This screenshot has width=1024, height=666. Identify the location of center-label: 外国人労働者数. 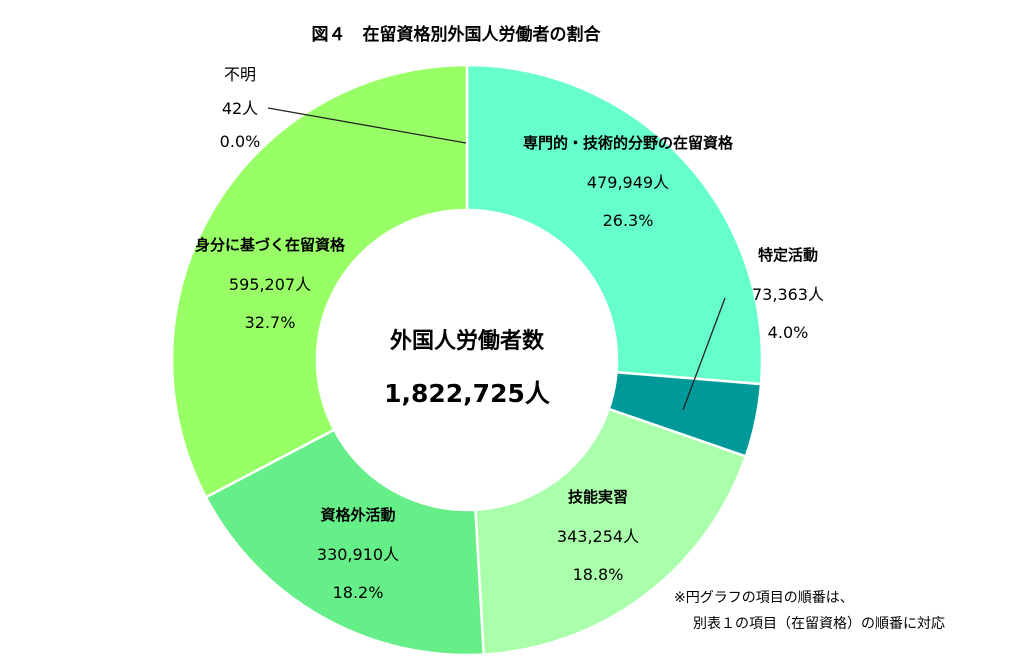
(467, 341).